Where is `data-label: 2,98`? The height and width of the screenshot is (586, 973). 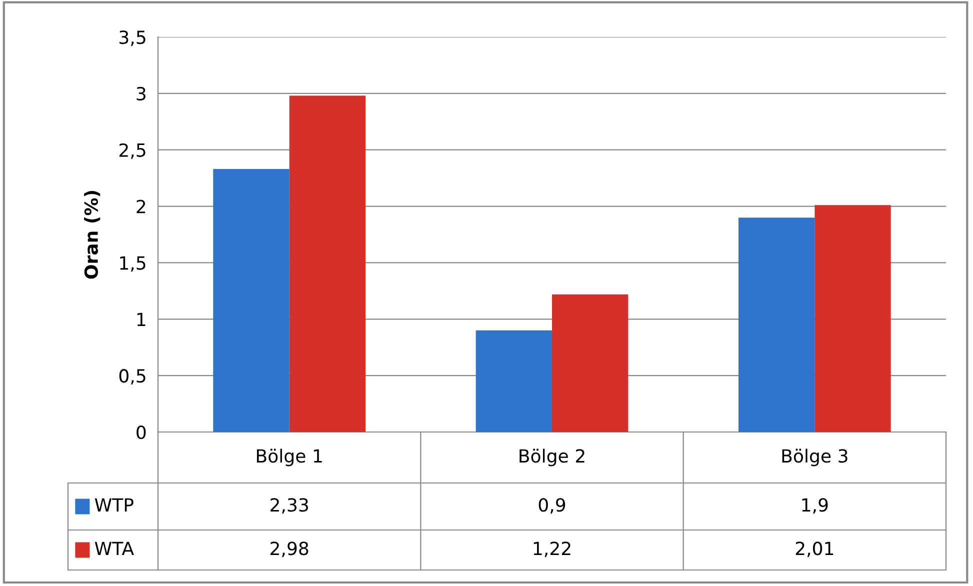
data-label: 2,98 is located at coordinates (289, 550).